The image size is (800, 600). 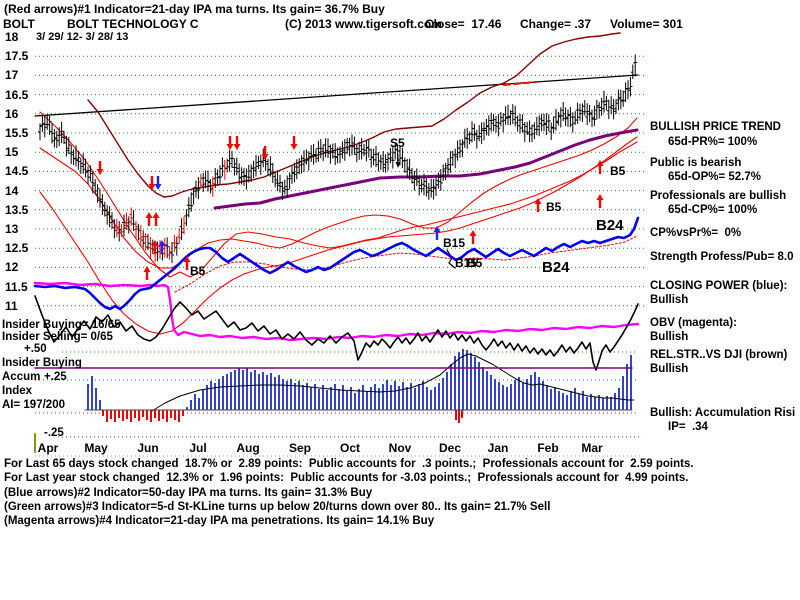 I want to click on y-axis-label: 15, so click(x=12, y=152).